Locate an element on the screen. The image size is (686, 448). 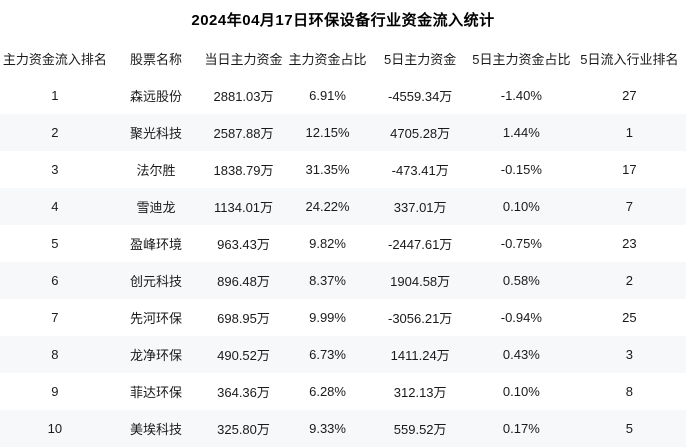
cell-5day-industry-rank: 25 is located at coordinates (629, 317).